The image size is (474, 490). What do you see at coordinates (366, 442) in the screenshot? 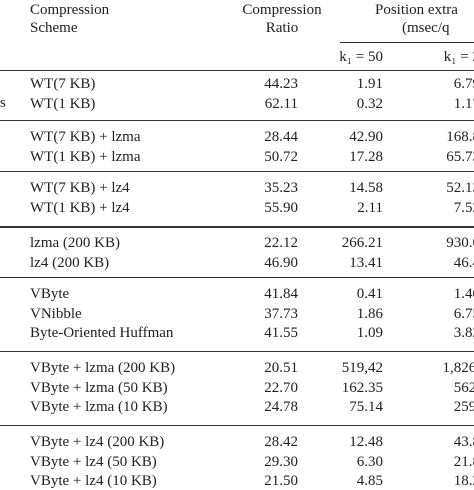
I see `k50-cell: 12.48` at bounding box center [366, 442].